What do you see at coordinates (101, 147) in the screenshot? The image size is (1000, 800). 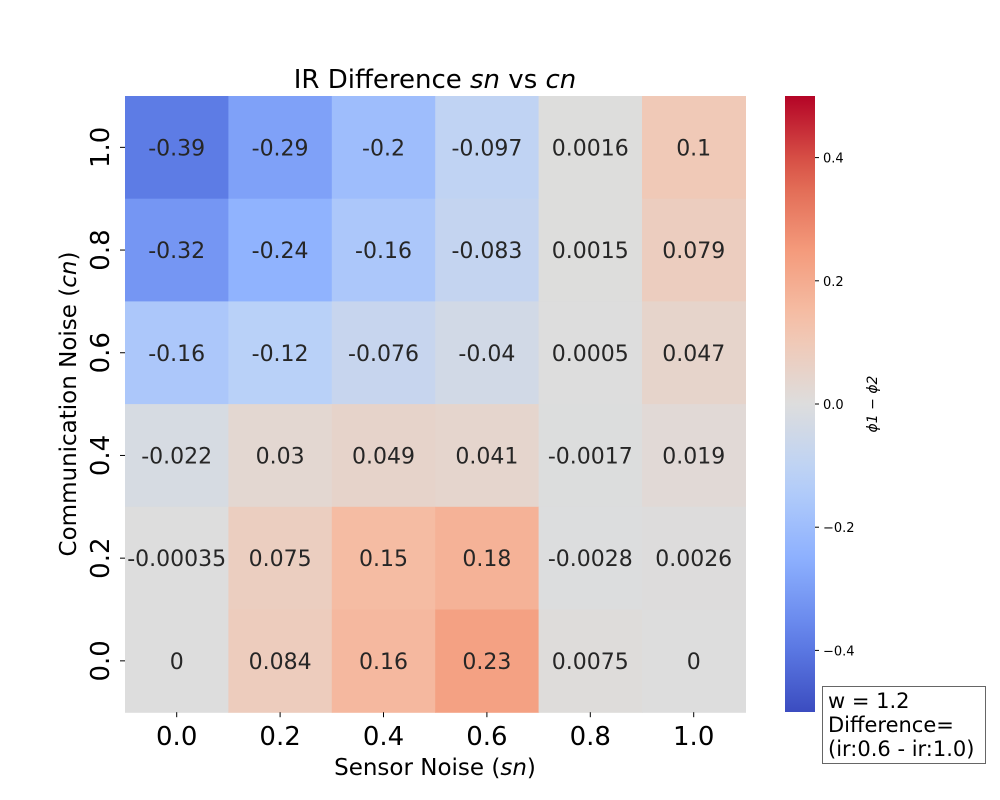 I see `y-tick-label: 1.0` at bounding box center [101, 147].